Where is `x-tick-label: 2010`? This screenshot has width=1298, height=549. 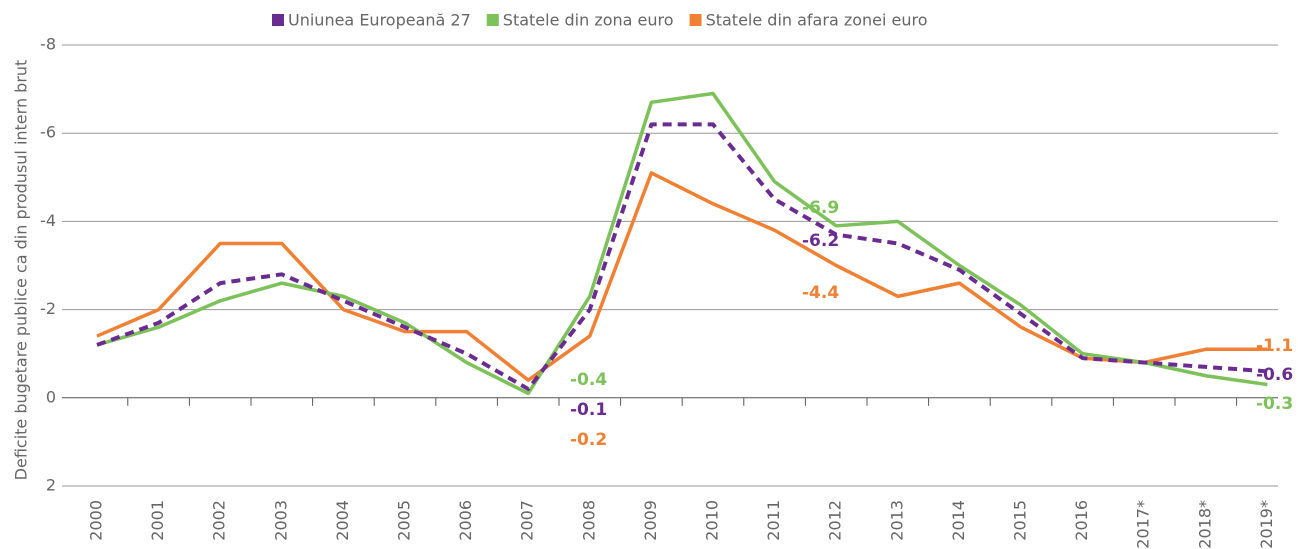 x-tick-label: 2010 is located at coordinates (712, 520).